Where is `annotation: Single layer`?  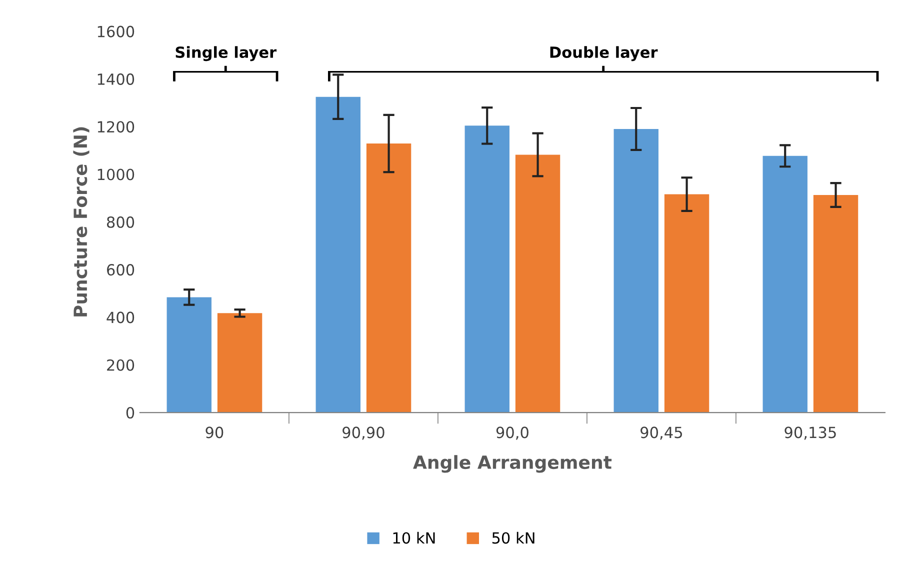 annotation: Single layer is located at coordinates (226, 54).